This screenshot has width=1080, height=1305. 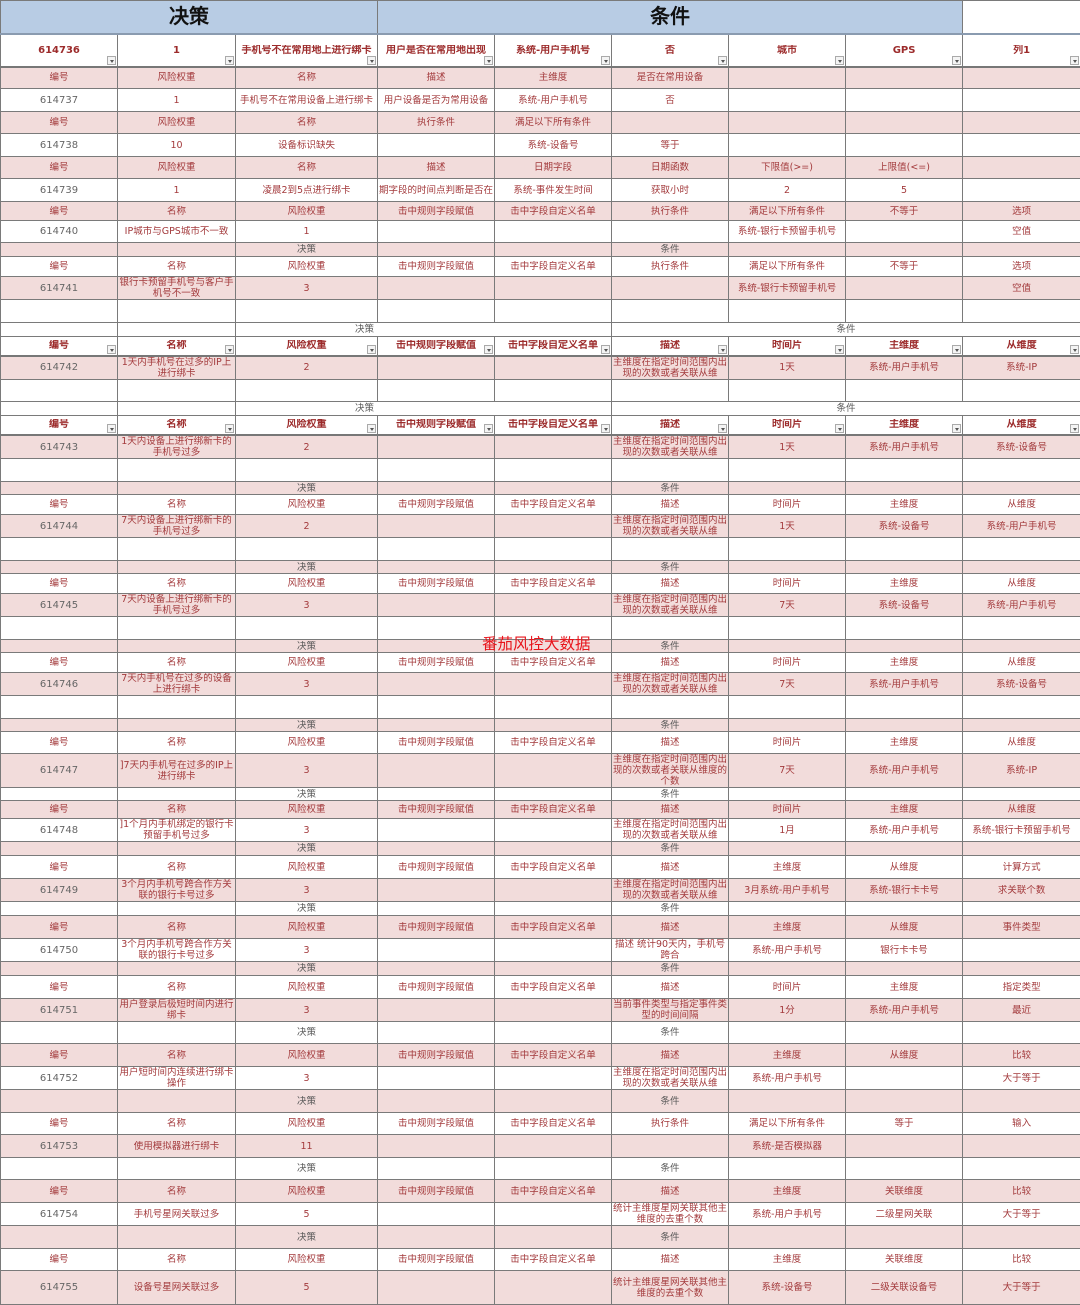 What do you see at coordinates (307, 1146) in the screenshot?
I see `table-cell: 11` at bounding box center [307, 1146].